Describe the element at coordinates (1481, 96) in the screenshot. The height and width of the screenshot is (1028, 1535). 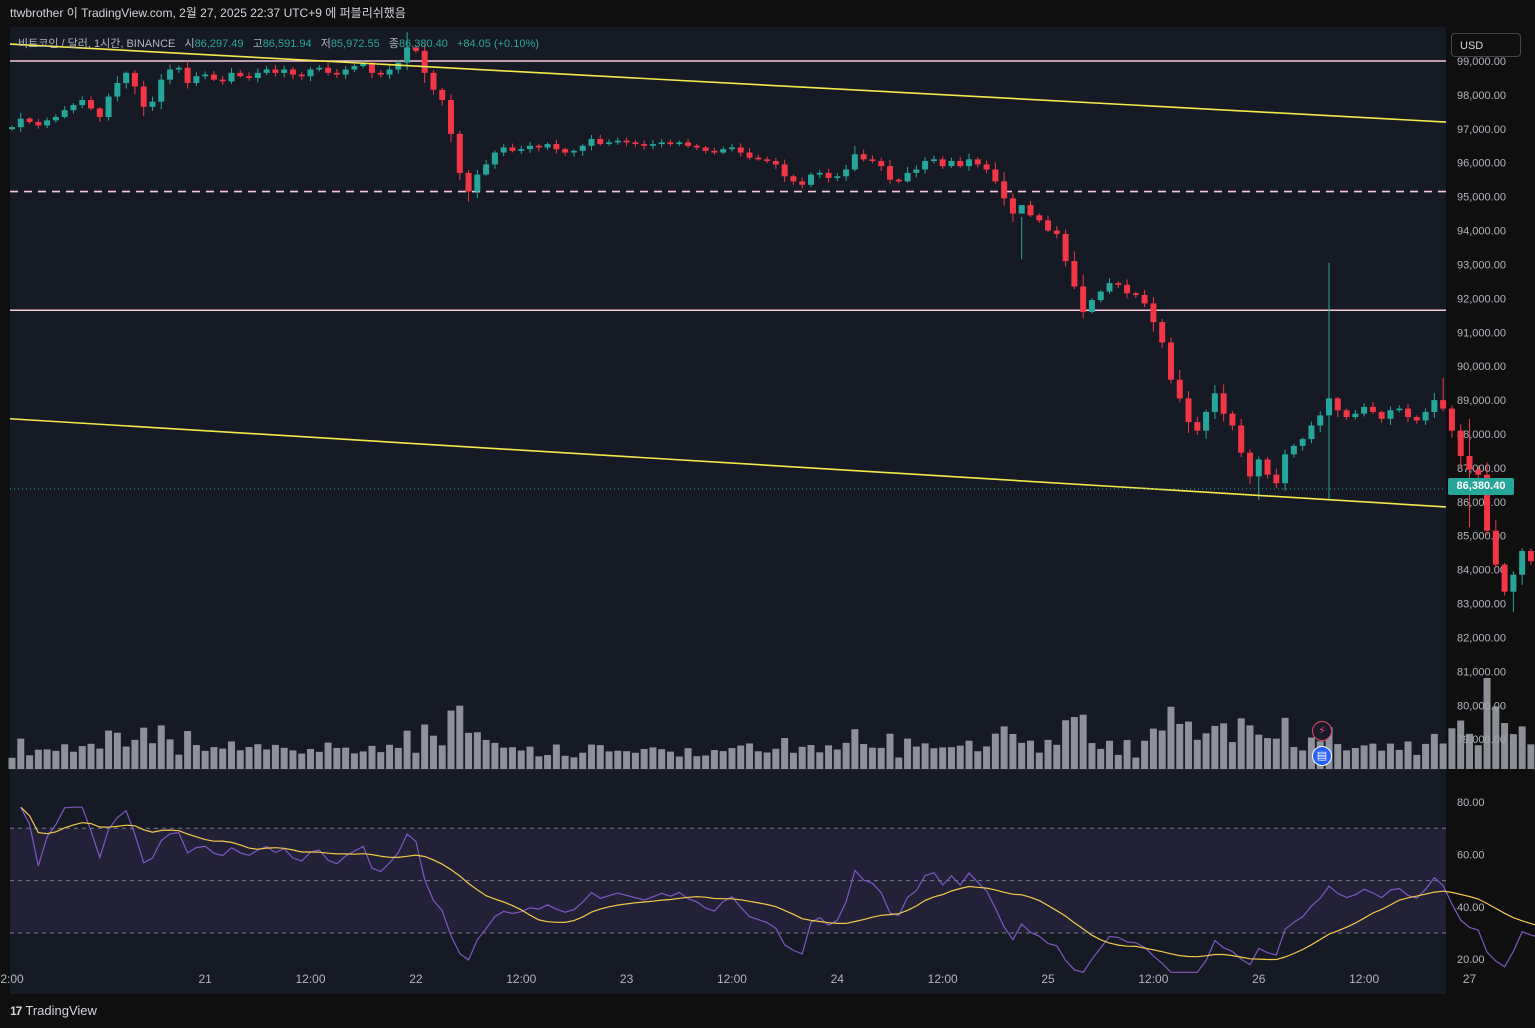
I see `price-tick-label: 98,000.00` at that location.